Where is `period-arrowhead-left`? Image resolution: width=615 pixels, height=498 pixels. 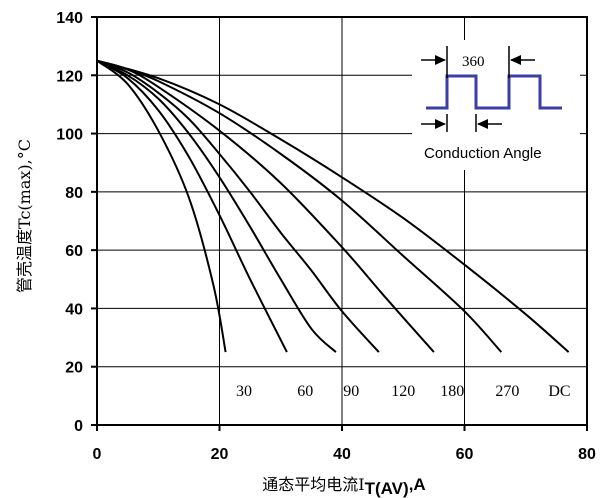
period-arrowhead-left is located at coordinates (440, 60).